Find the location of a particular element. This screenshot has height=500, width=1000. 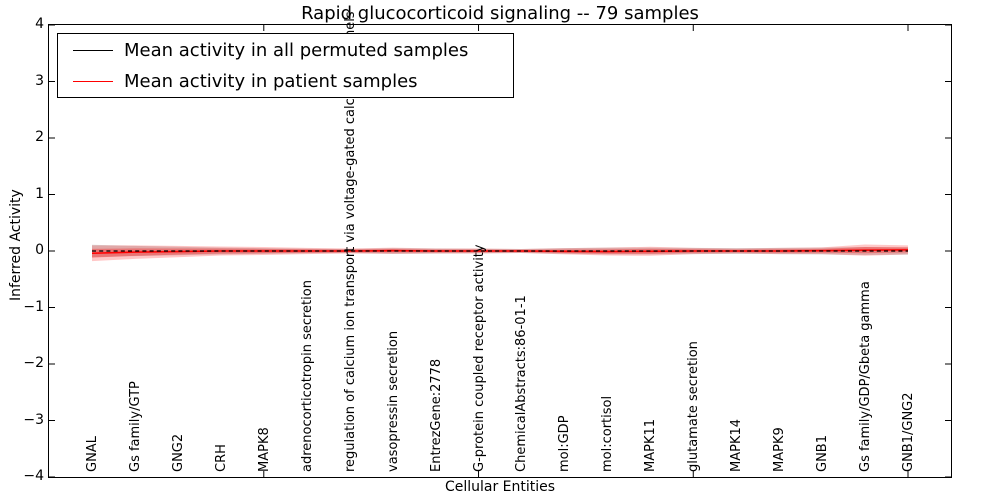

x-axis-label: Cellular Entities is located at coordinates (500, 487).